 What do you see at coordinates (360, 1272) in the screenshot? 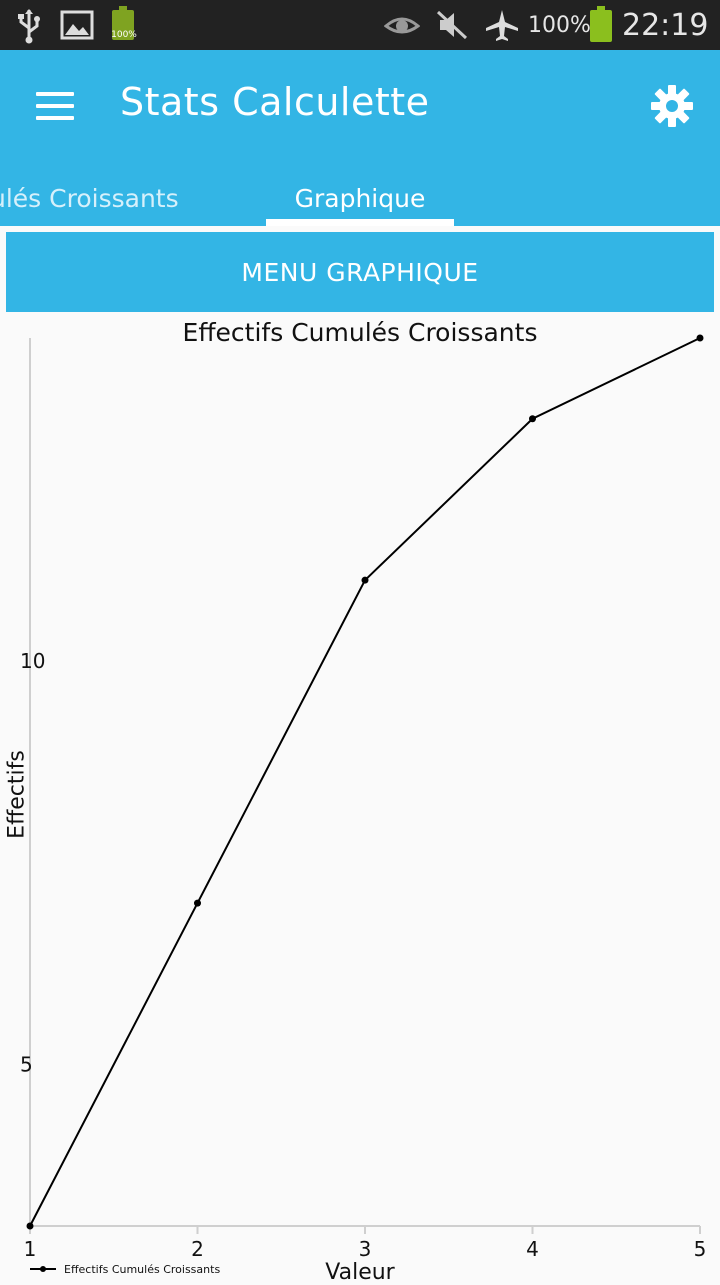
I see `x-axis-label: Valeur` at bounding box center [360, 1272].